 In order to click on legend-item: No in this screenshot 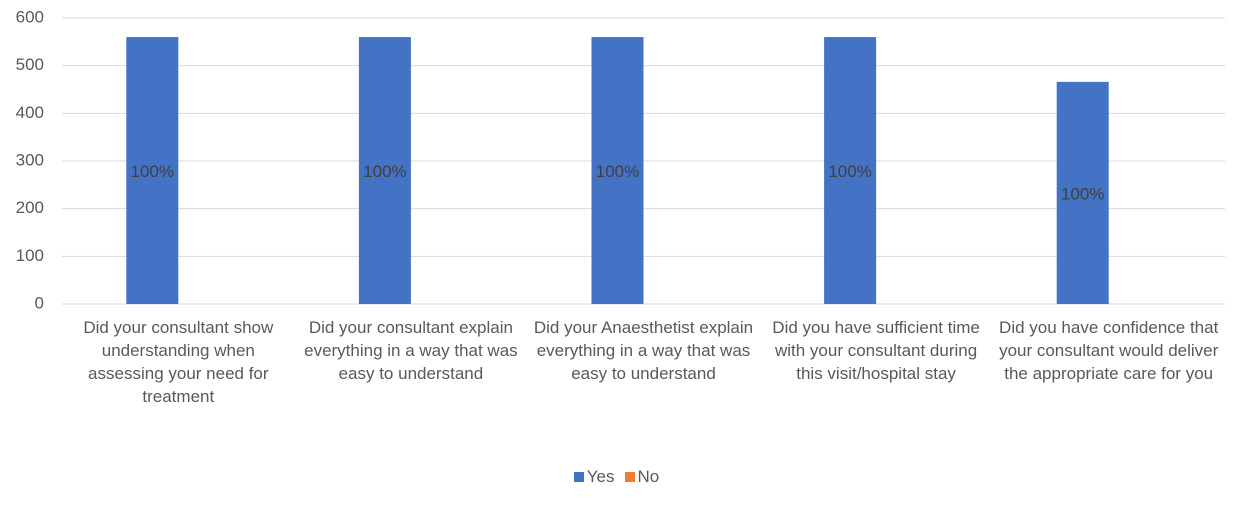, I will do `click(642, 477)`.